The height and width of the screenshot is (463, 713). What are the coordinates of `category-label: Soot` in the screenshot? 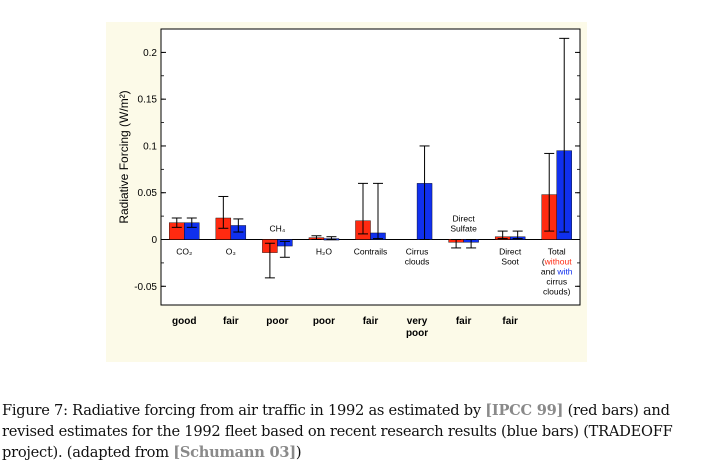 It's located at (510, 262).